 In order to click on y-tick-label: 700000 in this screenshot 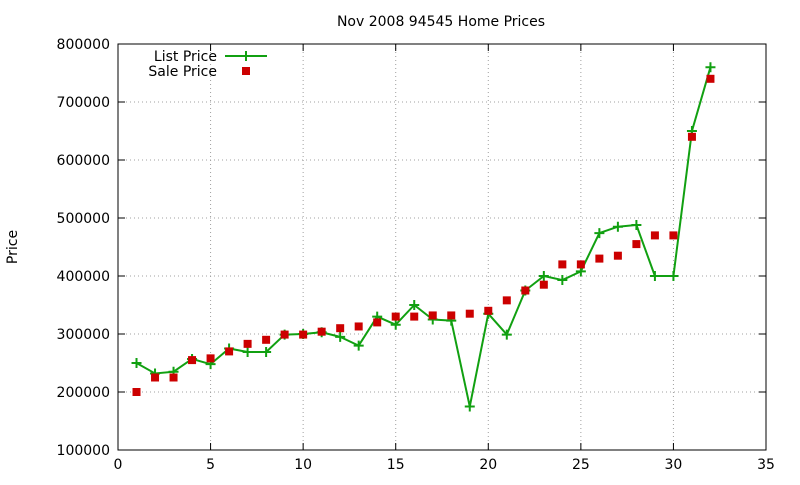, I will do `click(83, 103)`.